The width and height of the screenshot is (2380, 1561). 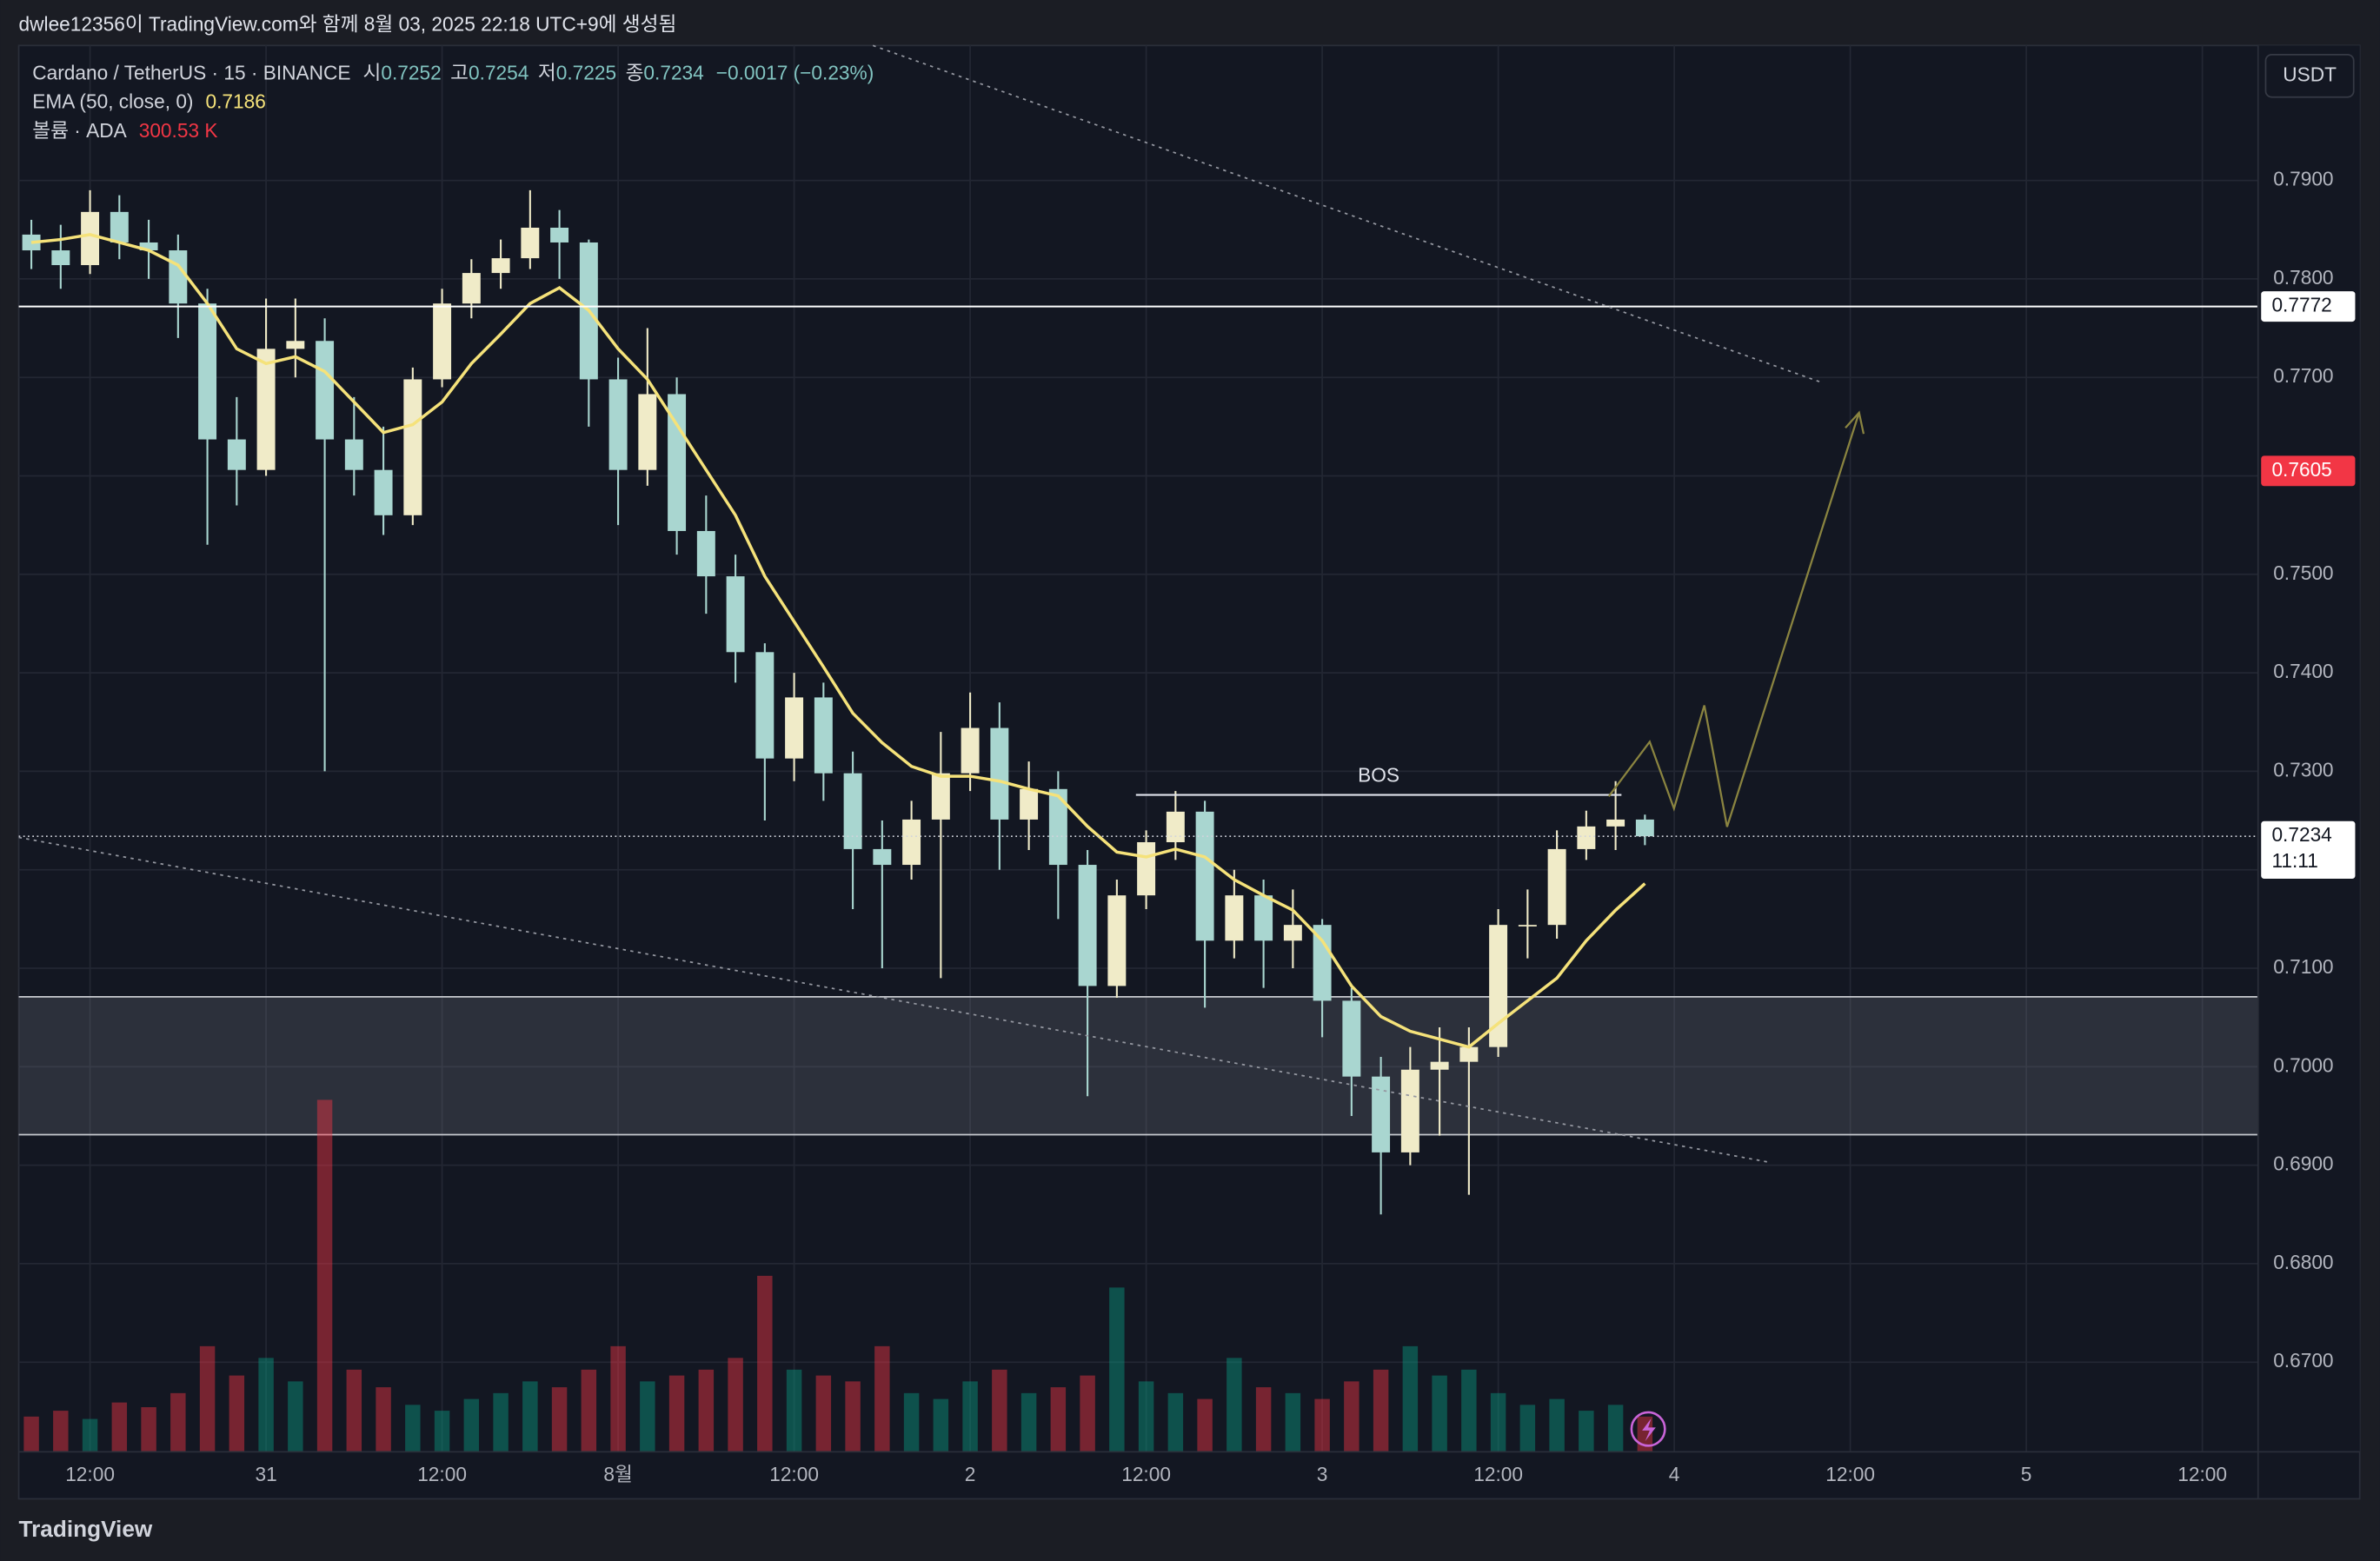 What do you see at coordinates (149, 101) in the screenshot?
I see `legend-line: EMA (50, close, 0) 0.7186` at bounding box center [149, 101].